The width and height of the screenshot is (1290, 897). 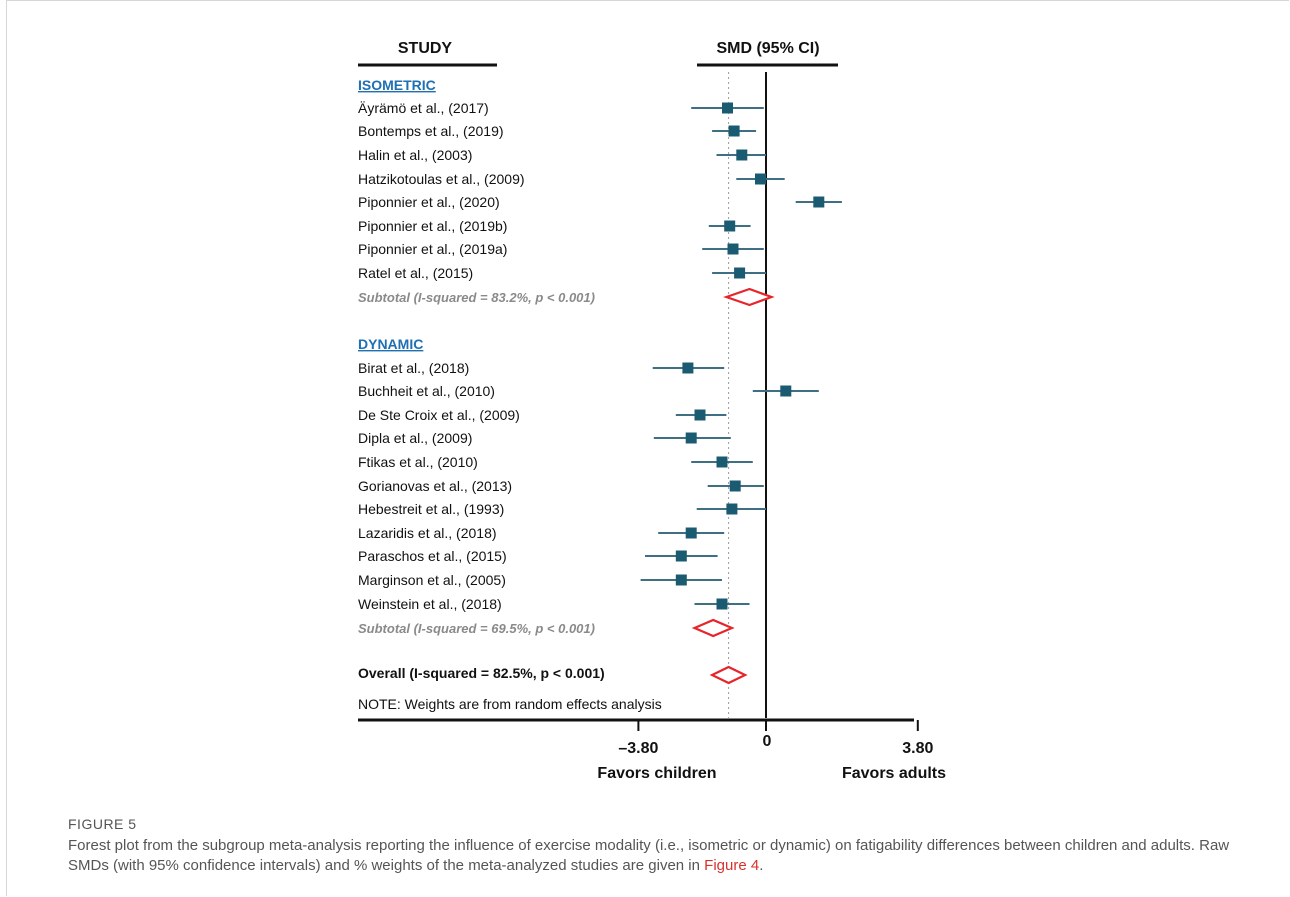 I want to click on figure-4-link: Figure 4, so click(x=732, y=865).